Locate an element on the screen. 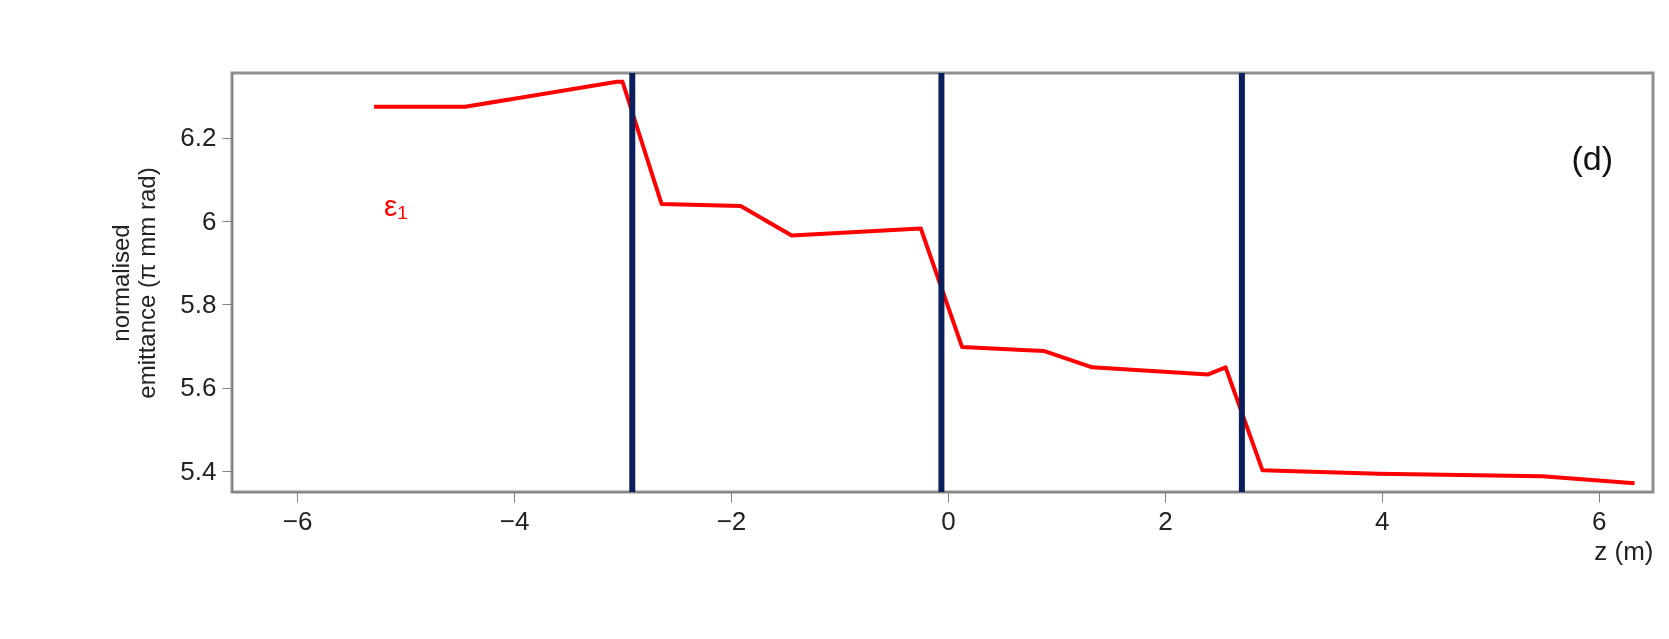 This screenshot has width=1669, height=639. x-axis-title: z (m) is located at coordinates (1624, 550).